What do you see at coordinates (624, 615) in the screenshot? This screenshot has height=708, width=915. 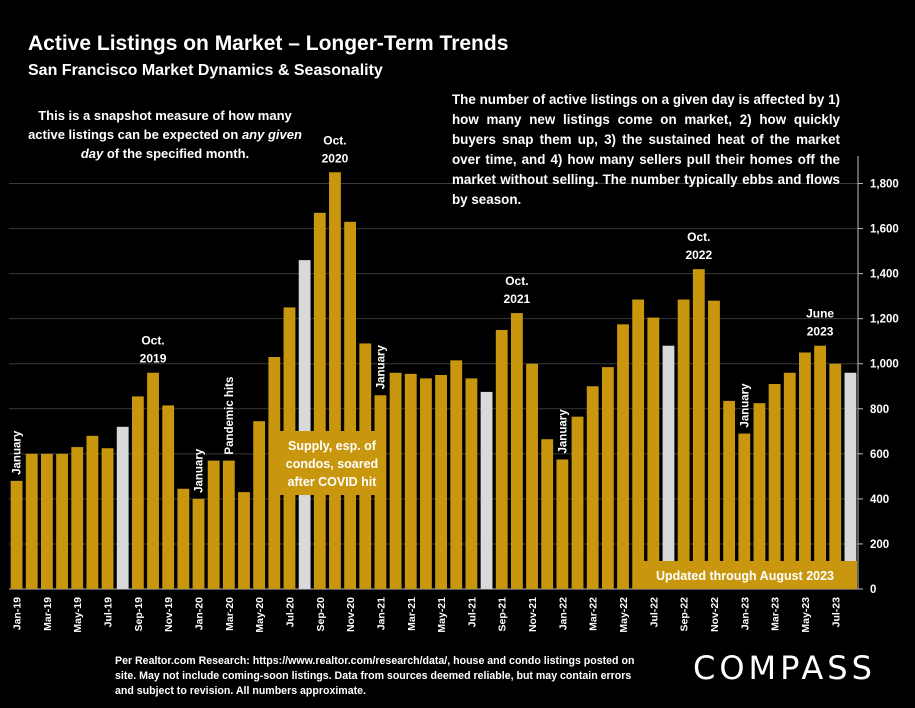 I see `x-tick-label: May-22` at bounding box center [624, 615].